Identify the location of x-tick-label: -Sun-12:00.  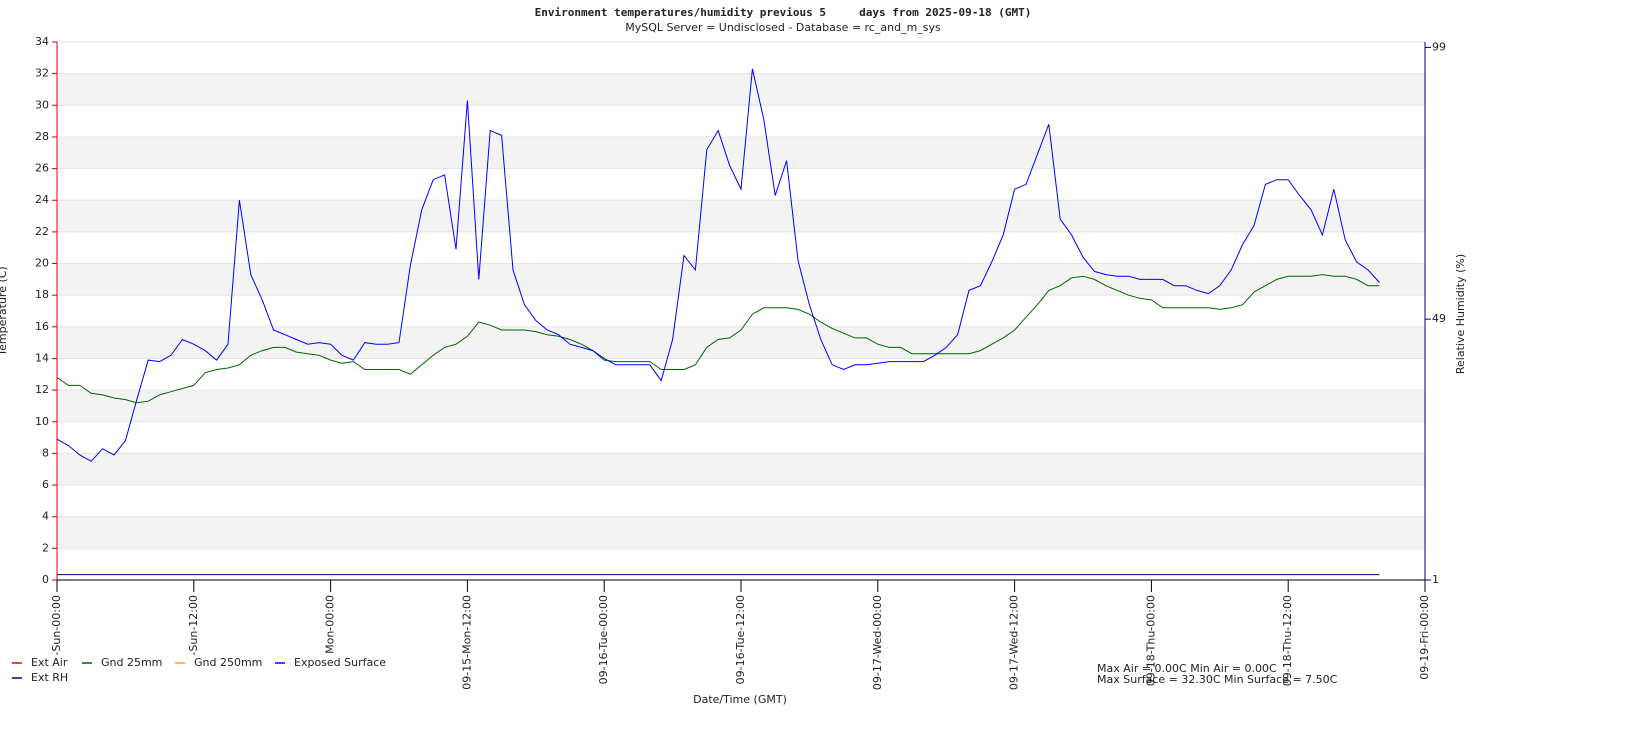
(193, 625).